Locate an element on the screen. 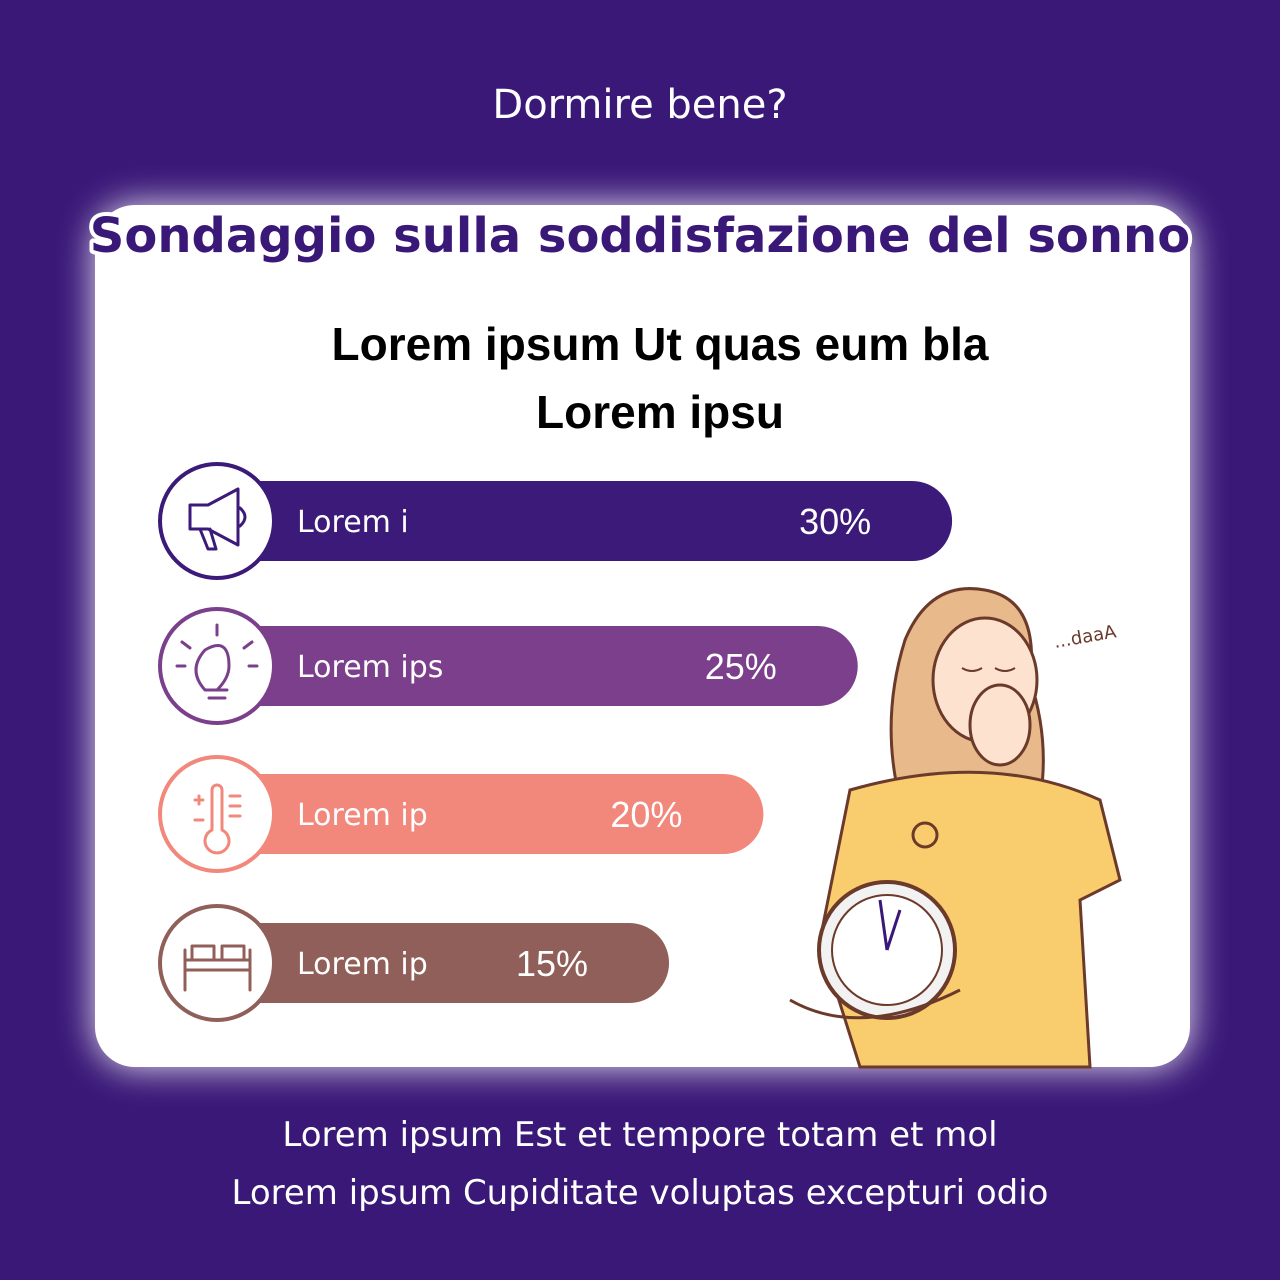 The width and height of the screenshot is (1280, 1280). category-label: Lorem i is located at coordinates (353, 522).